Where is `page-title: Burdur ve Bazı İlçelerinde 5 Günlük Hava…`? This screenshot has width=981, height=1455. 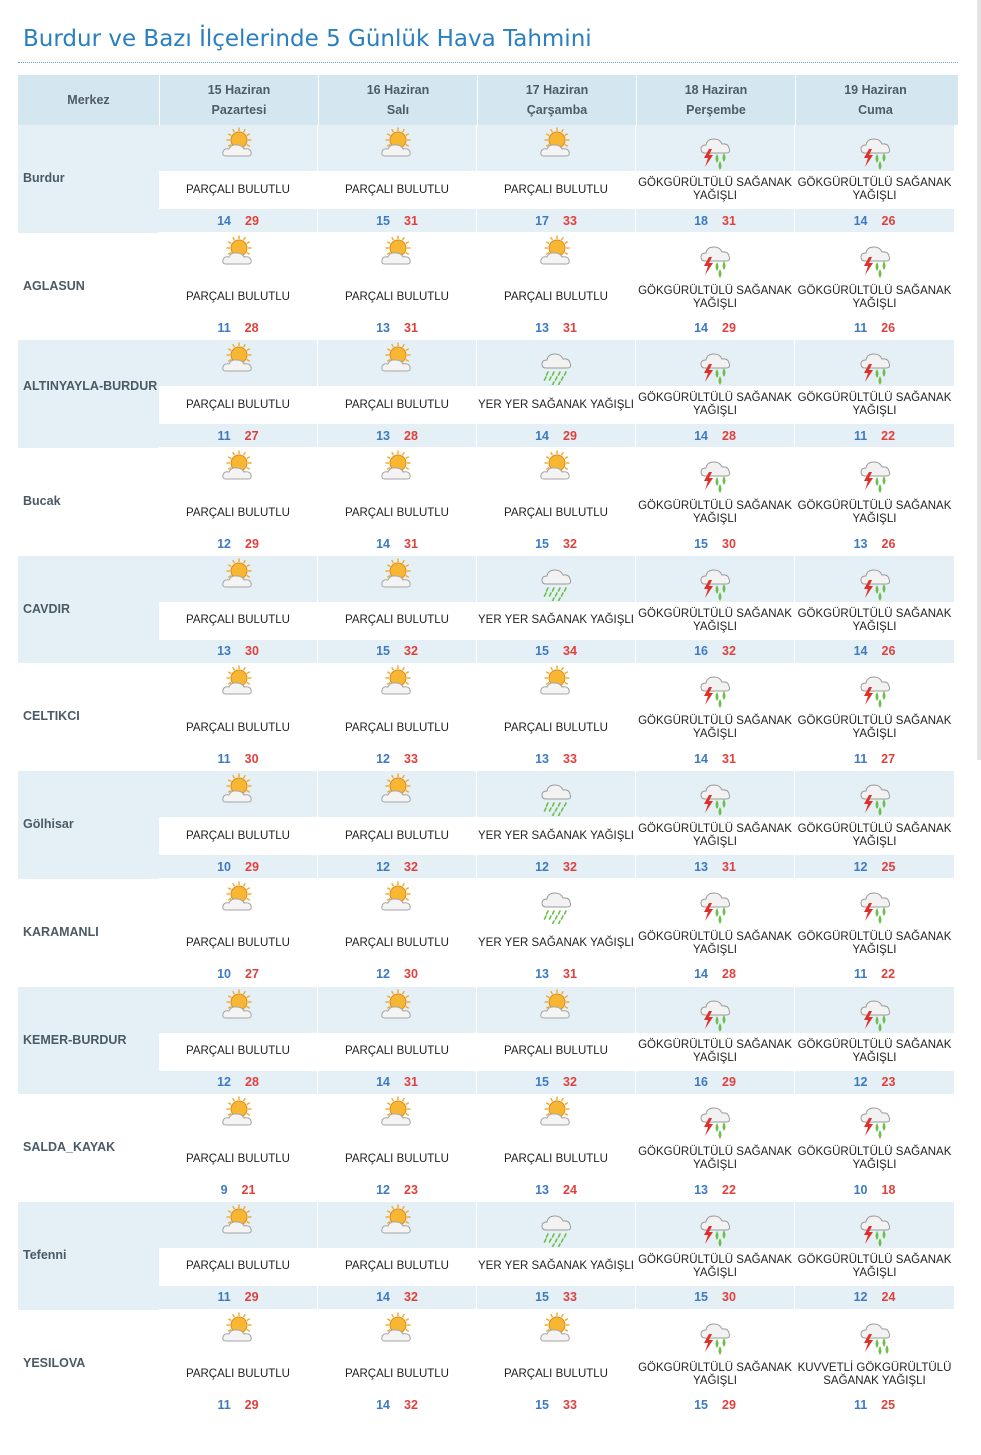 page-title: Burdur ve Bazı İlçelerinde 5 Günlük Hava… is located at coordinates (307, 39).